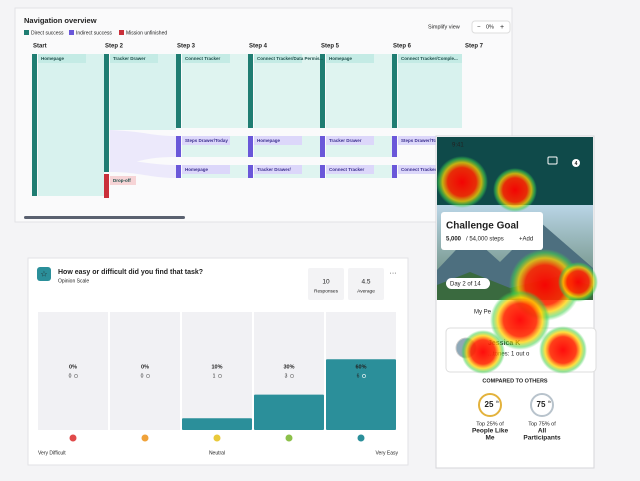 The image size is (640, 481). I want to click on chat-icon, so click(552, 160).